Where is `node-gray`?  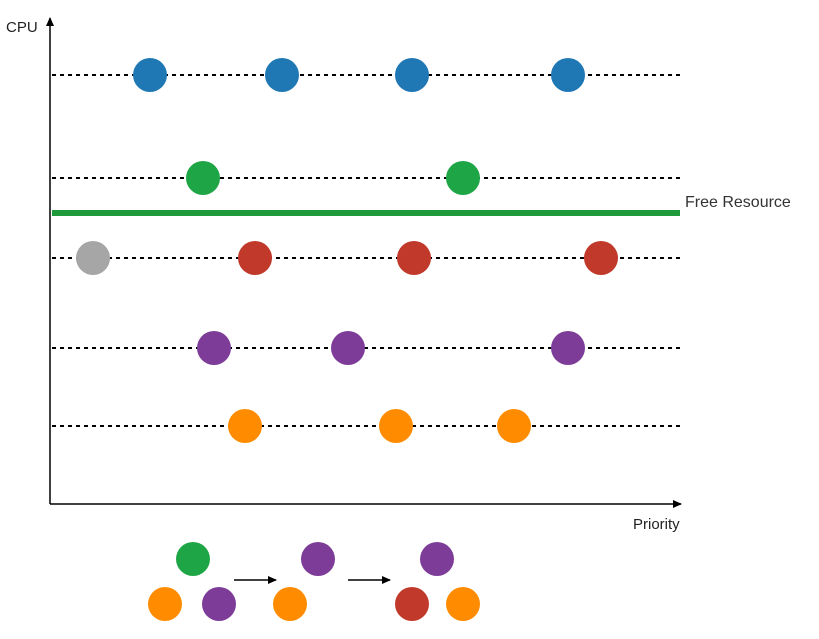 node-gray is located at coordinates (93, 258).